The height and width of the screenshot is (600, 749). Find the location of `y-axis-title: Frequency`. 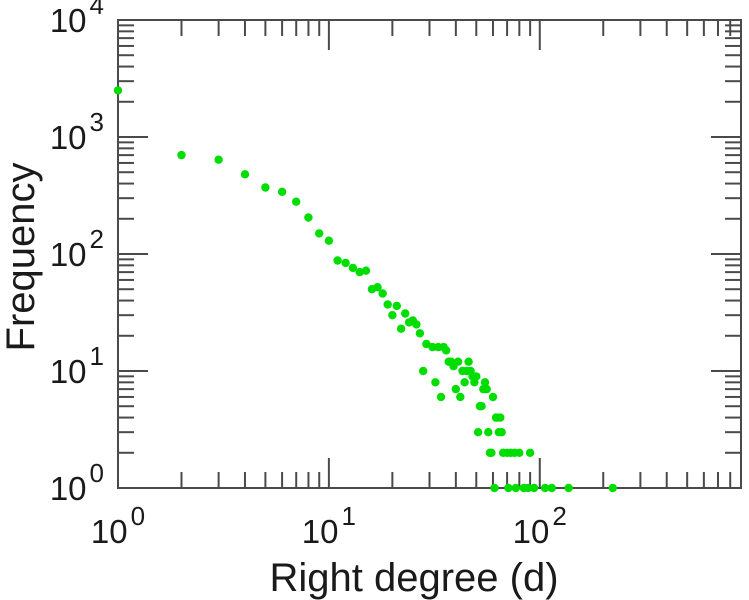

y-axis-title: Frequency is located at coordinates (21, 257).